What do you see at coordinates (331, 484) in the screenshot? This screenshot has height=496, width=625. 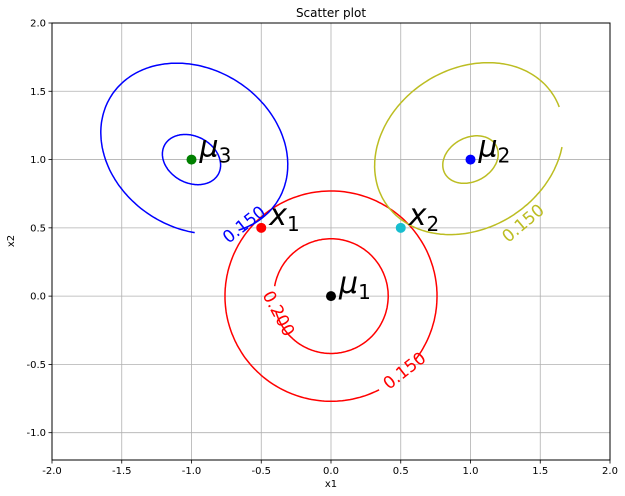 I see `x-axis-label: x1` at bounding box center [331, 484].